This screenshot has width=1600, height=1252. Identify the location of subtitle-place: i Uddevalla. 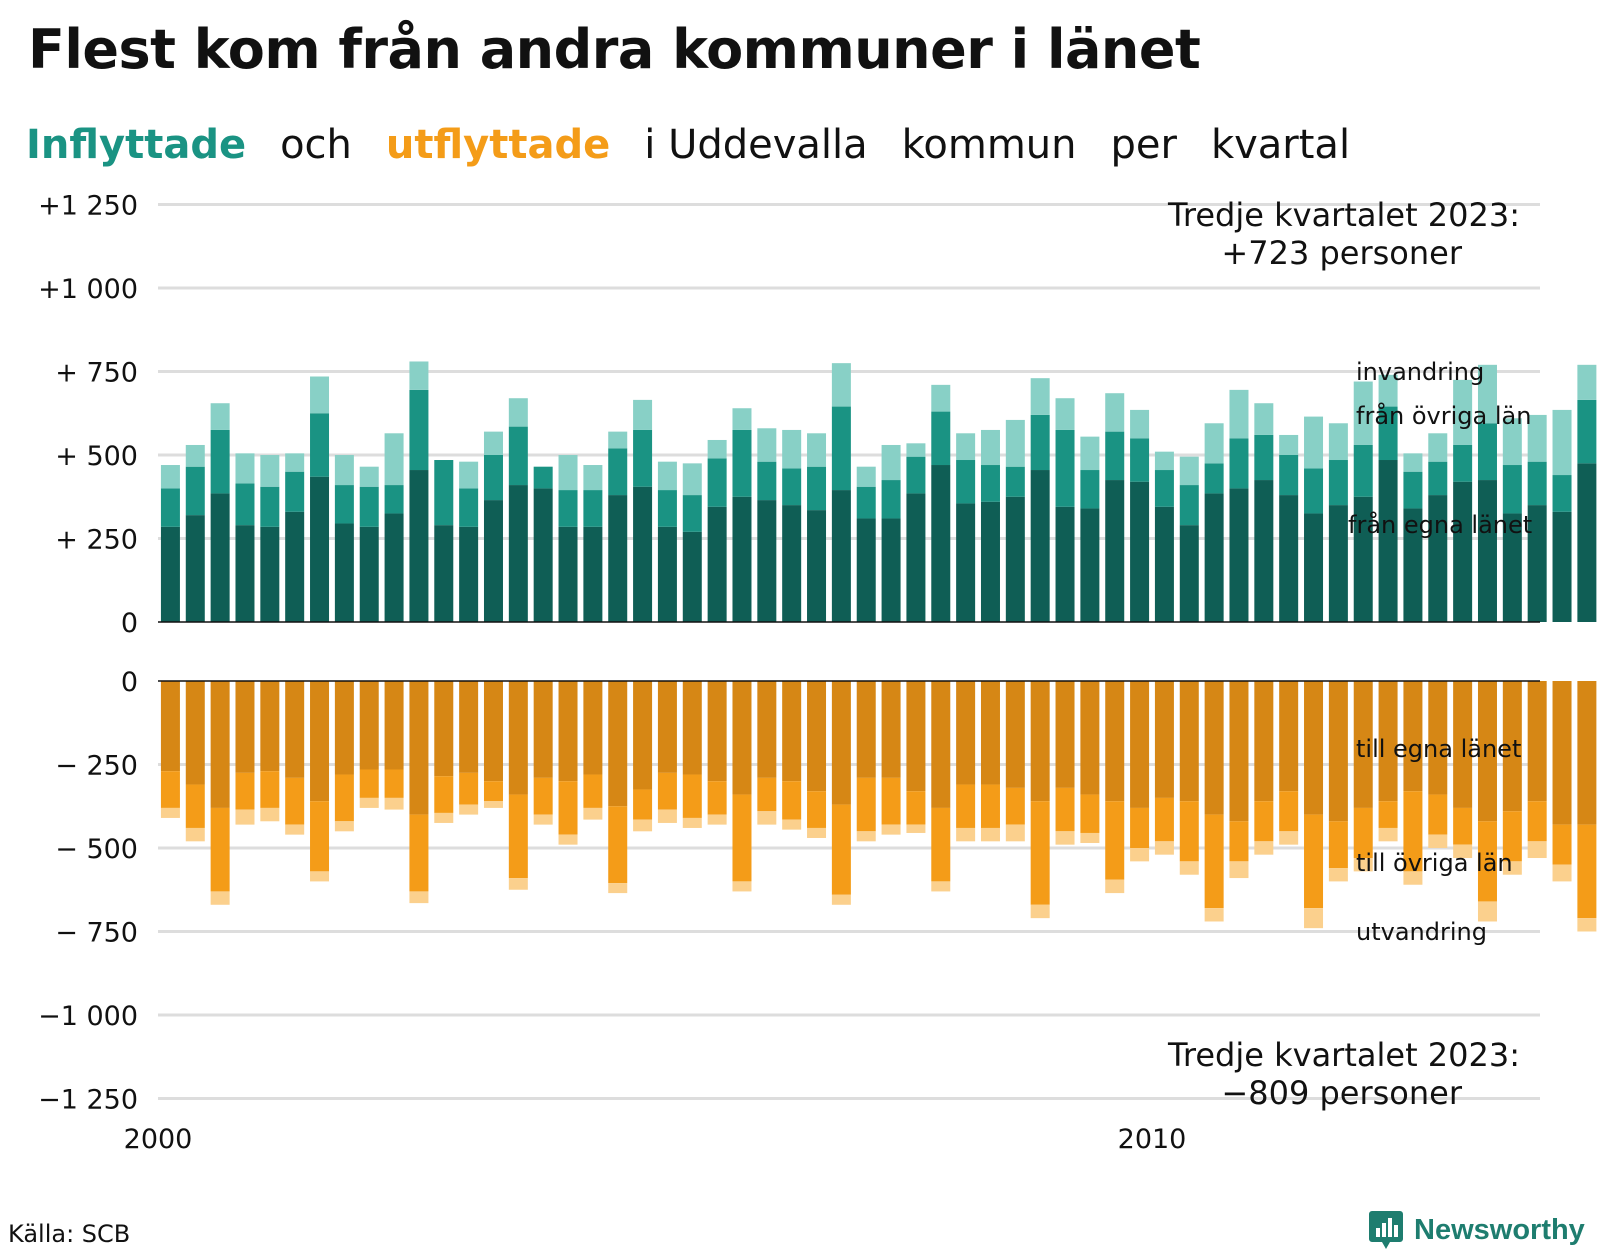
(756, 145).